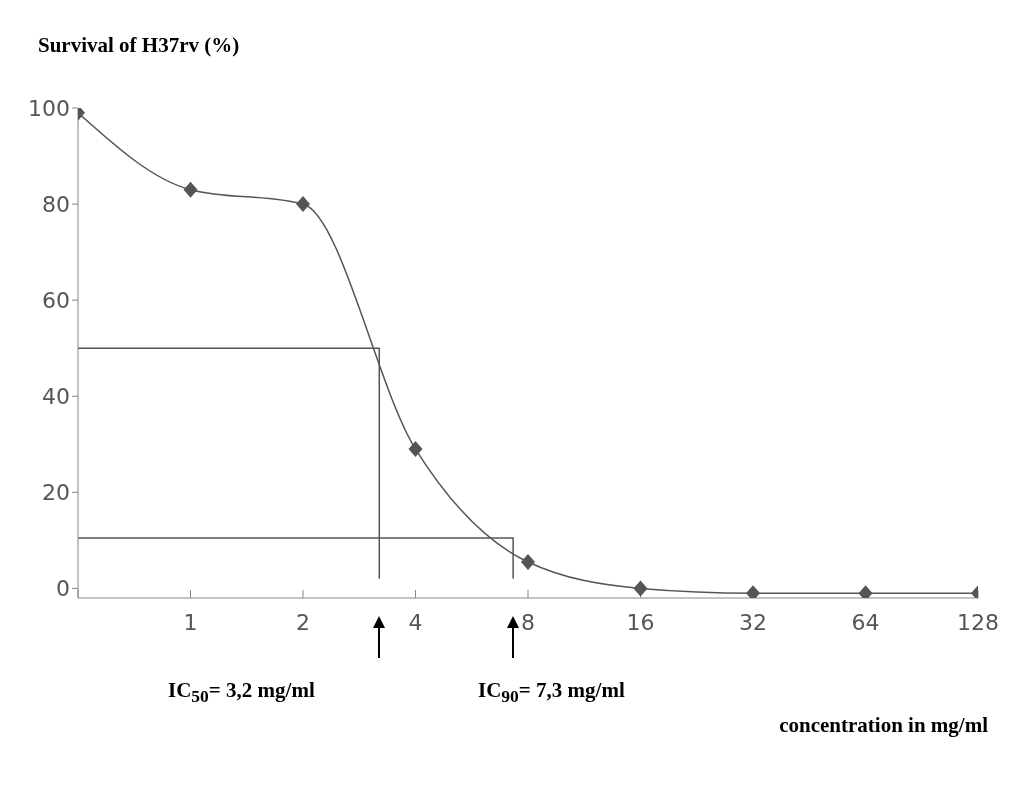 This screenshot has width=1025, height=810. I want to click on y-tick-label: 40, so click(56, 397).